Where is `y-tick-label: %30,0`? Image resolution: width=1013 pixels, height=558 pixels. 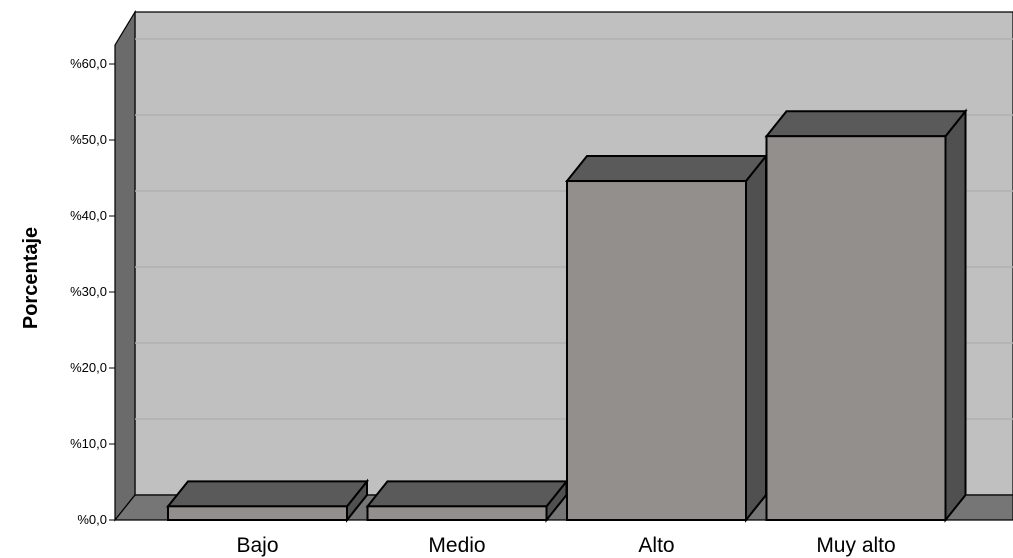
y-tick-label: %30,0 is located at coordinates (88, 291).